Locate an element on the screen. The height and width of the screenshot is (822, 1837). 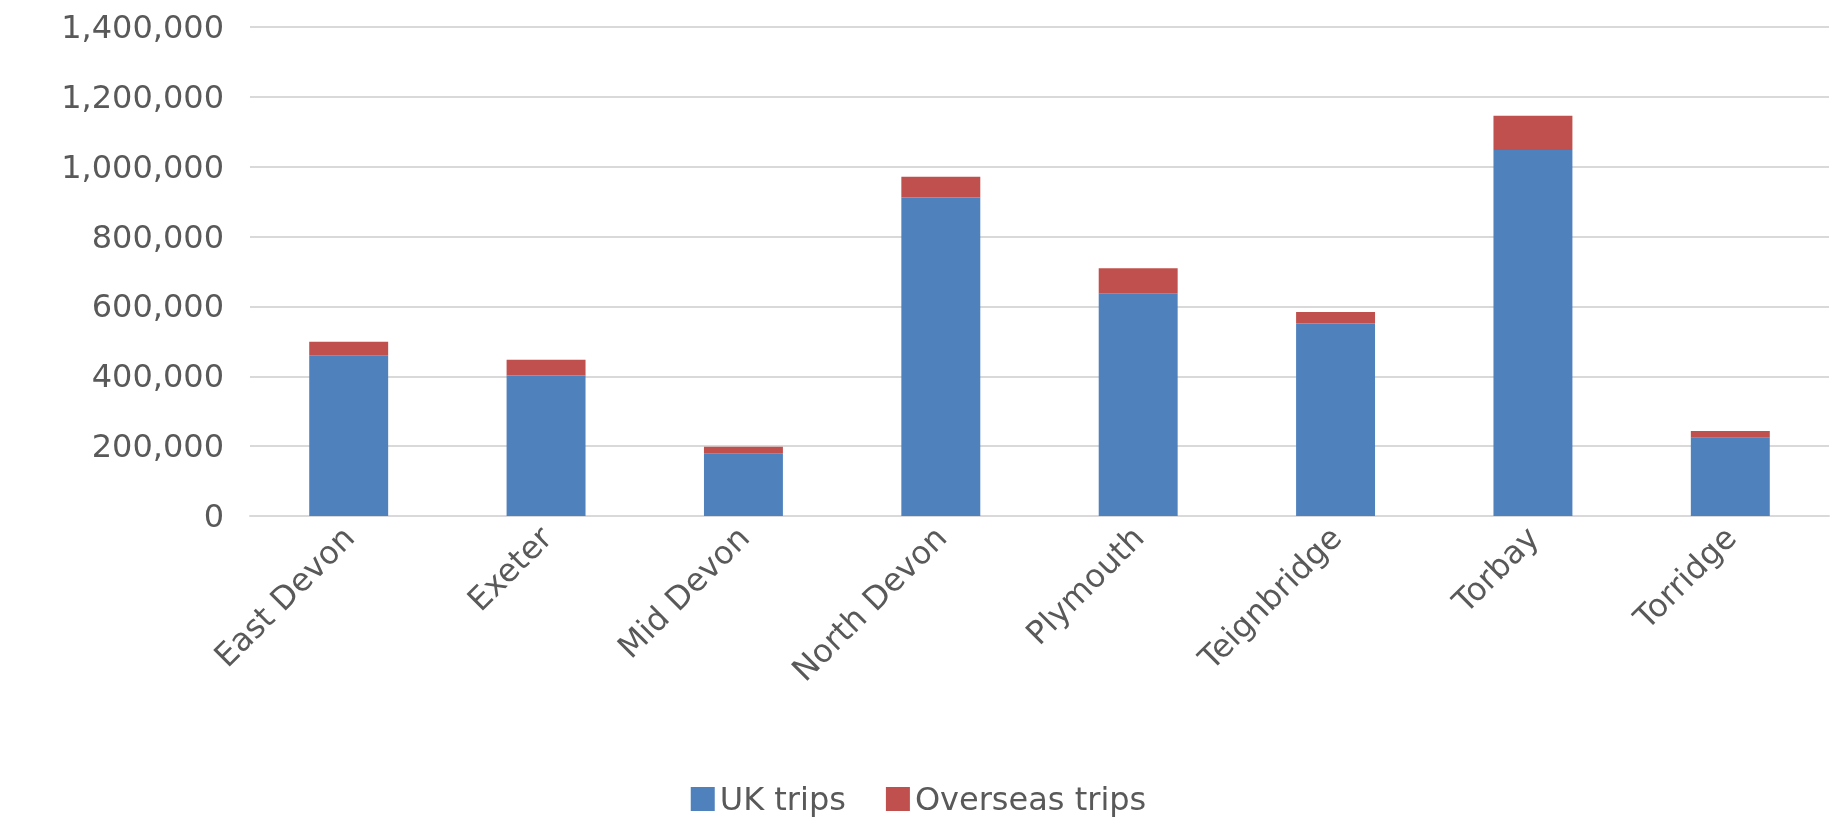
legend-label: Overseas trips is located at coordinates (1030, 799).